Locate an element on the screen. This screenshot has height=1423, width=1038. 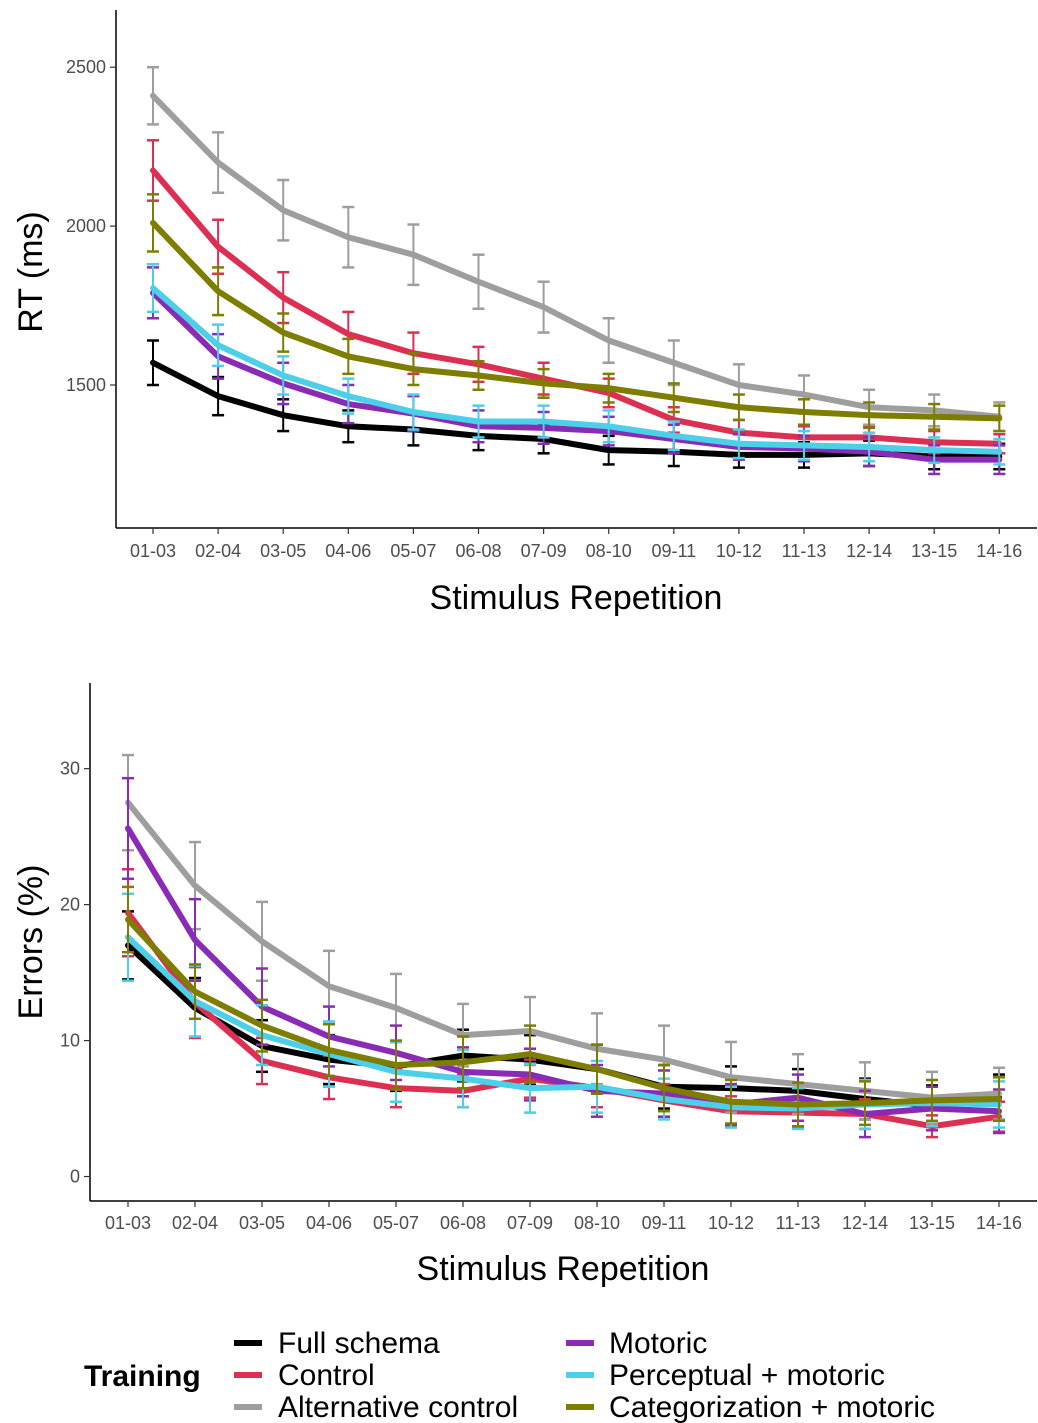
errors-x-tick-label: 04-06 is located at coordinates (329, 1223).